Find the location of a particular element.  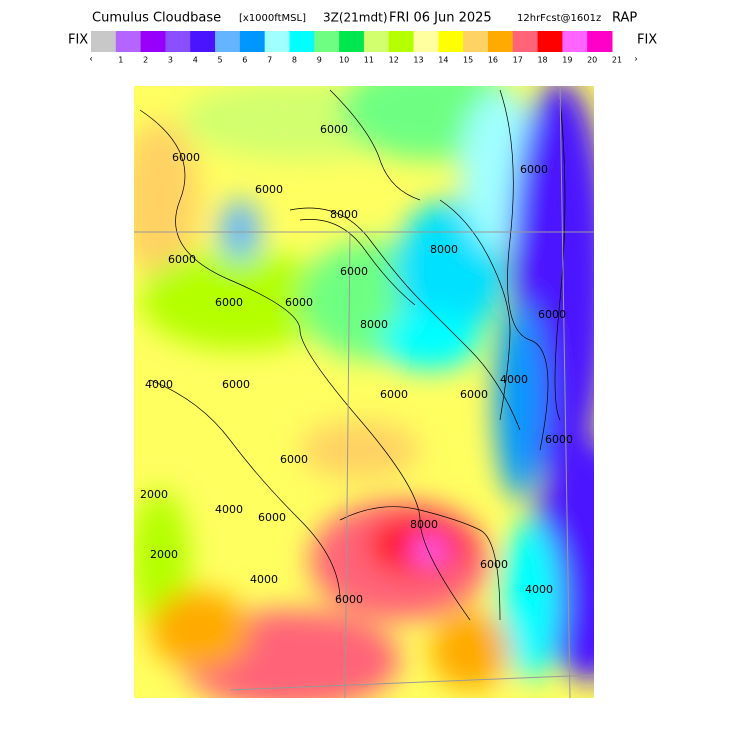

colorbar-tick: 3 is located at coordinates (170, 60).